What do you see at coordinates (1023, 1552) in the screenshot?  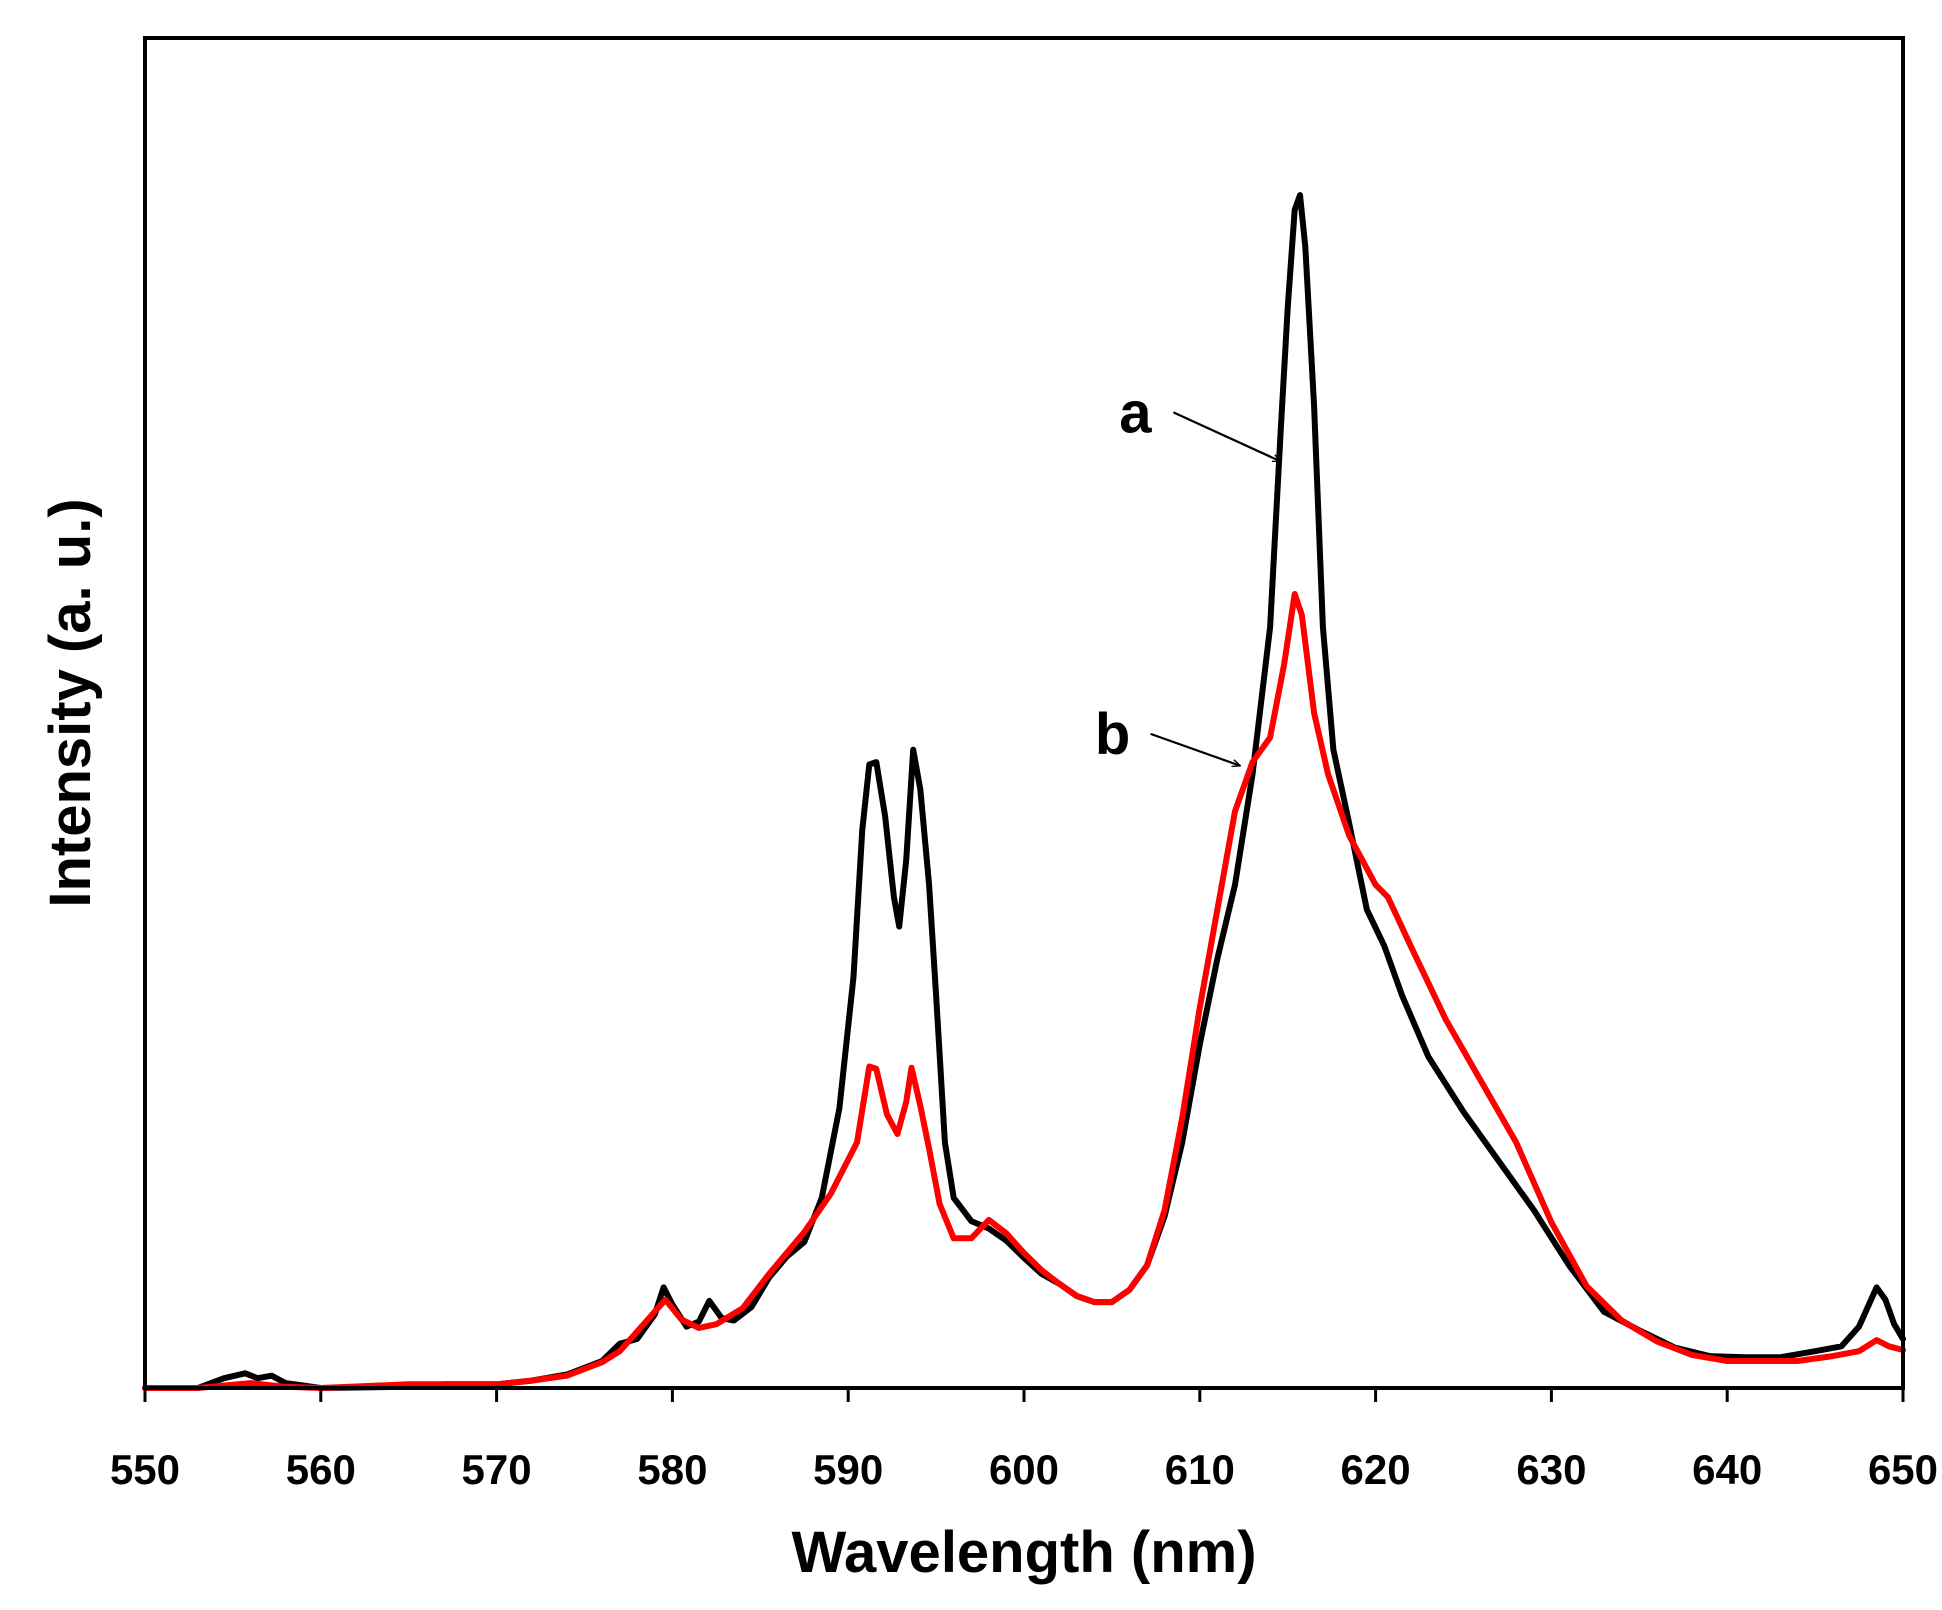 I see `x-axis-title: Wavelength (nm)` at bounding box center [1023, 1552].